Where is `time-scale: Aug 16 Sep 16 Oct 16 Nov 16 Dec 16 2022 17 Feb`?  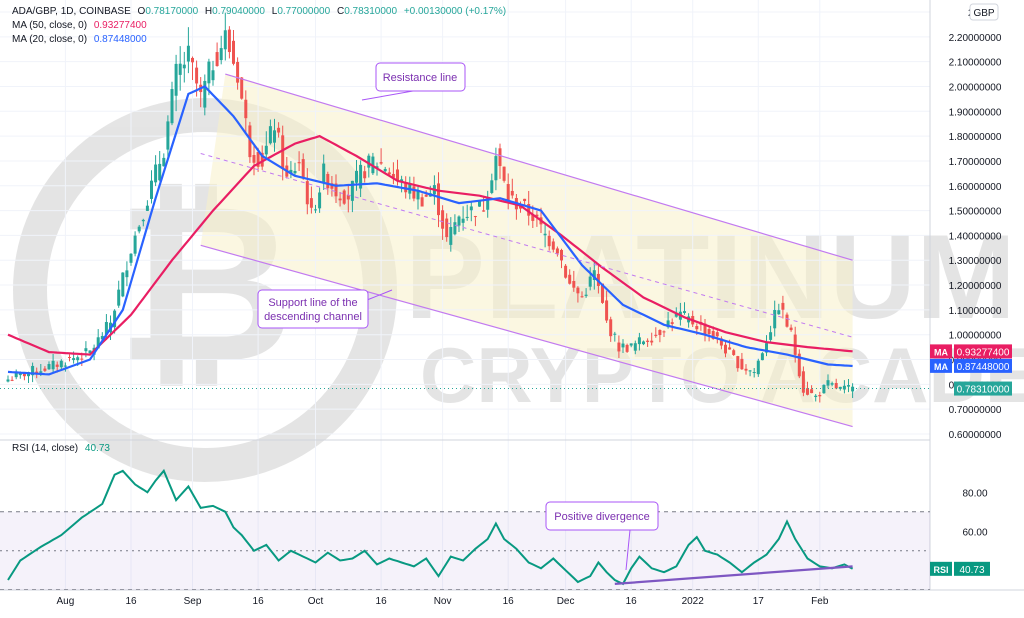
time-scale: Aug 16 Sep 16 Oct 16 Nov 16 Dec 16 2022 17 Feb is located at coordinates (443, 601).